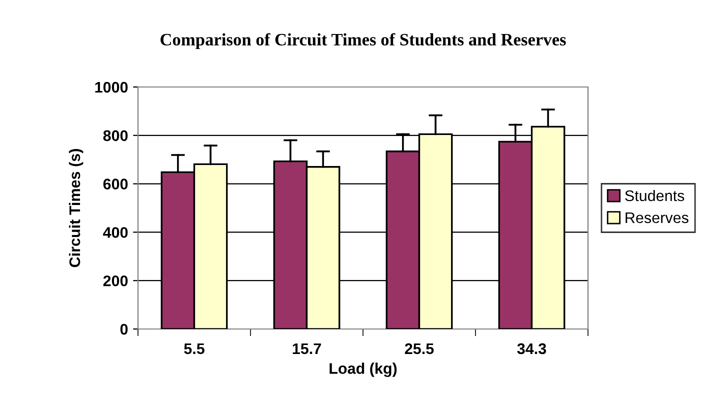 This screenshot has width=727, height=410. I want to click on legend-label: Reserves, so click(657, 218).